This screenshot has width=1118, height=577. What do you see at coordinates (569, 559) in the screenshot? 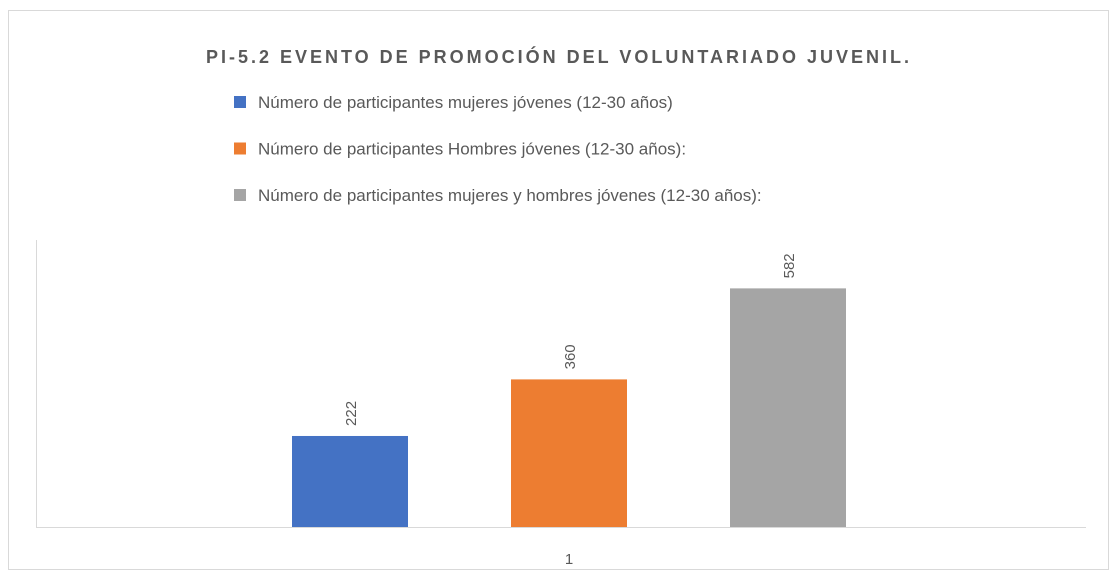
I see `x-tick-label: 1` at bounding box center [569, 559].